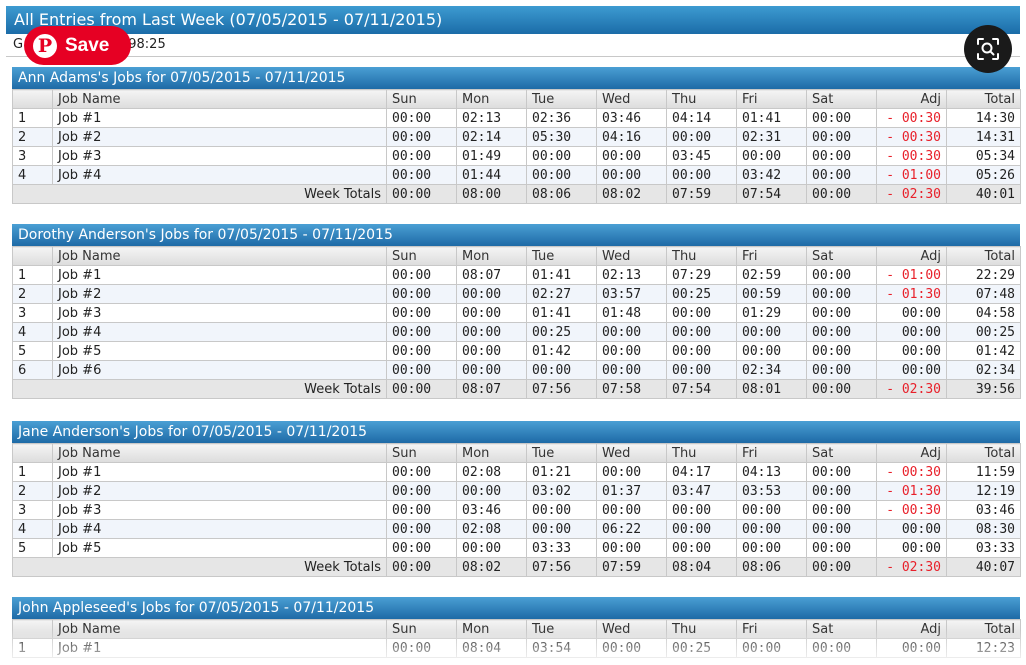 Image resolution: width=1026 pixels, height=665 pixels. I want to click on job-name-cell: Job #5, so click(219, 351).